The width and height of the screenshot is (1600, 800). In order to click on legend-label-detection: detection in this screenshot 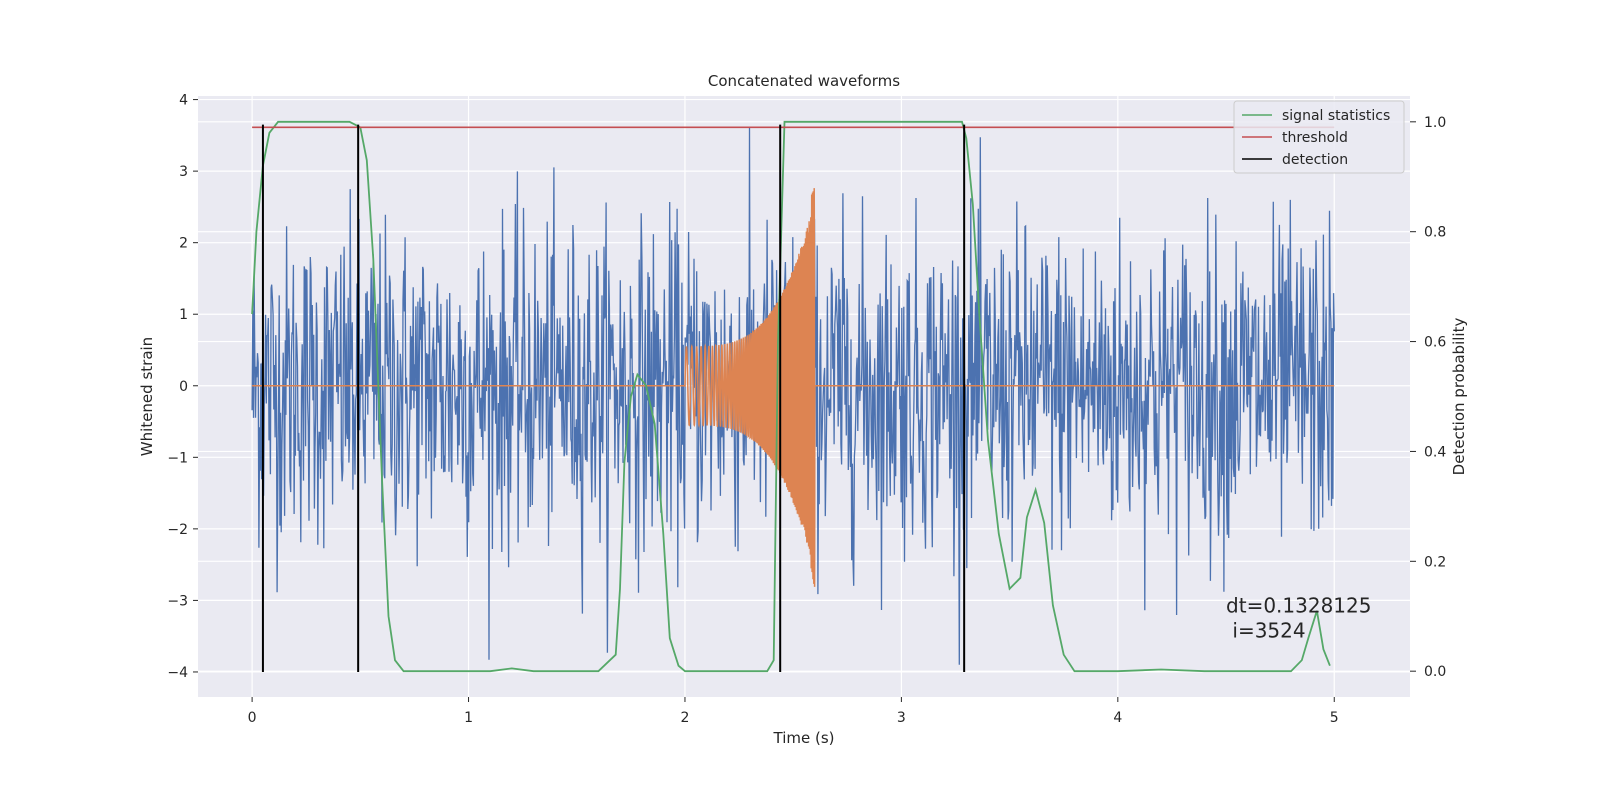, I will do `click(1315, 160)`.